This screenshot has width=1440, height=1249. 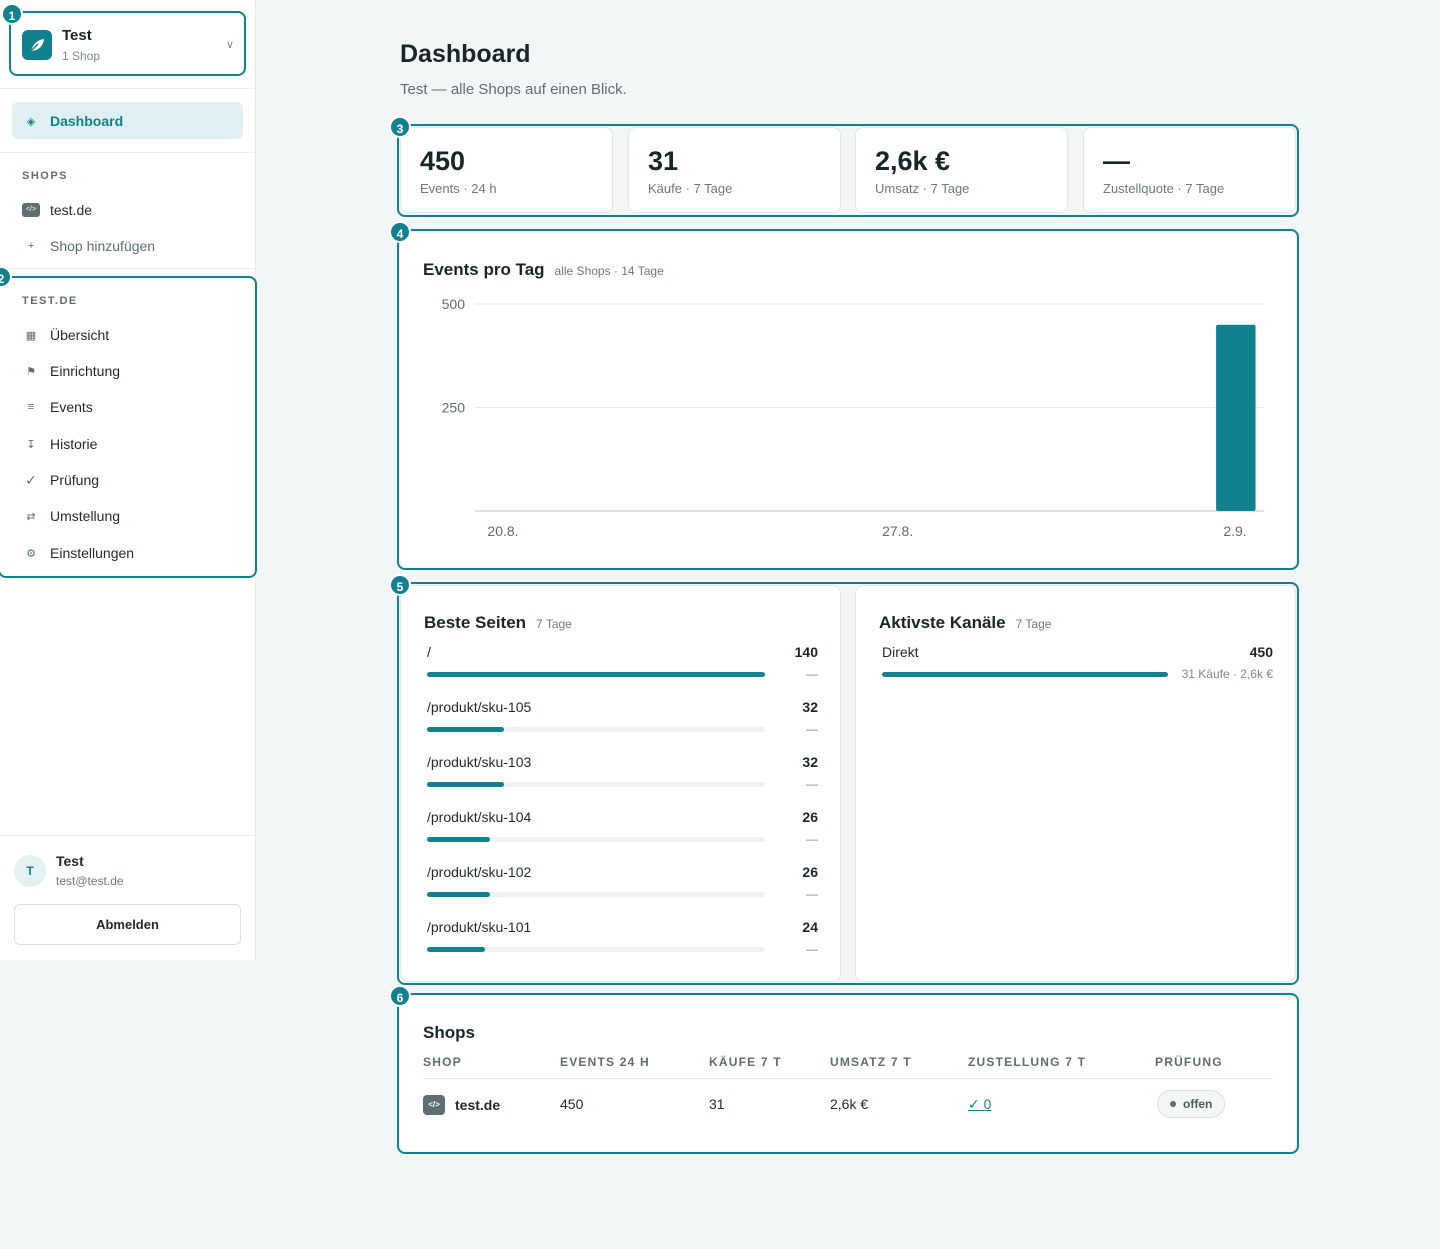 I want to click on kpi-label: Umsatz · 7 Tage, so click(x=922, y=188).